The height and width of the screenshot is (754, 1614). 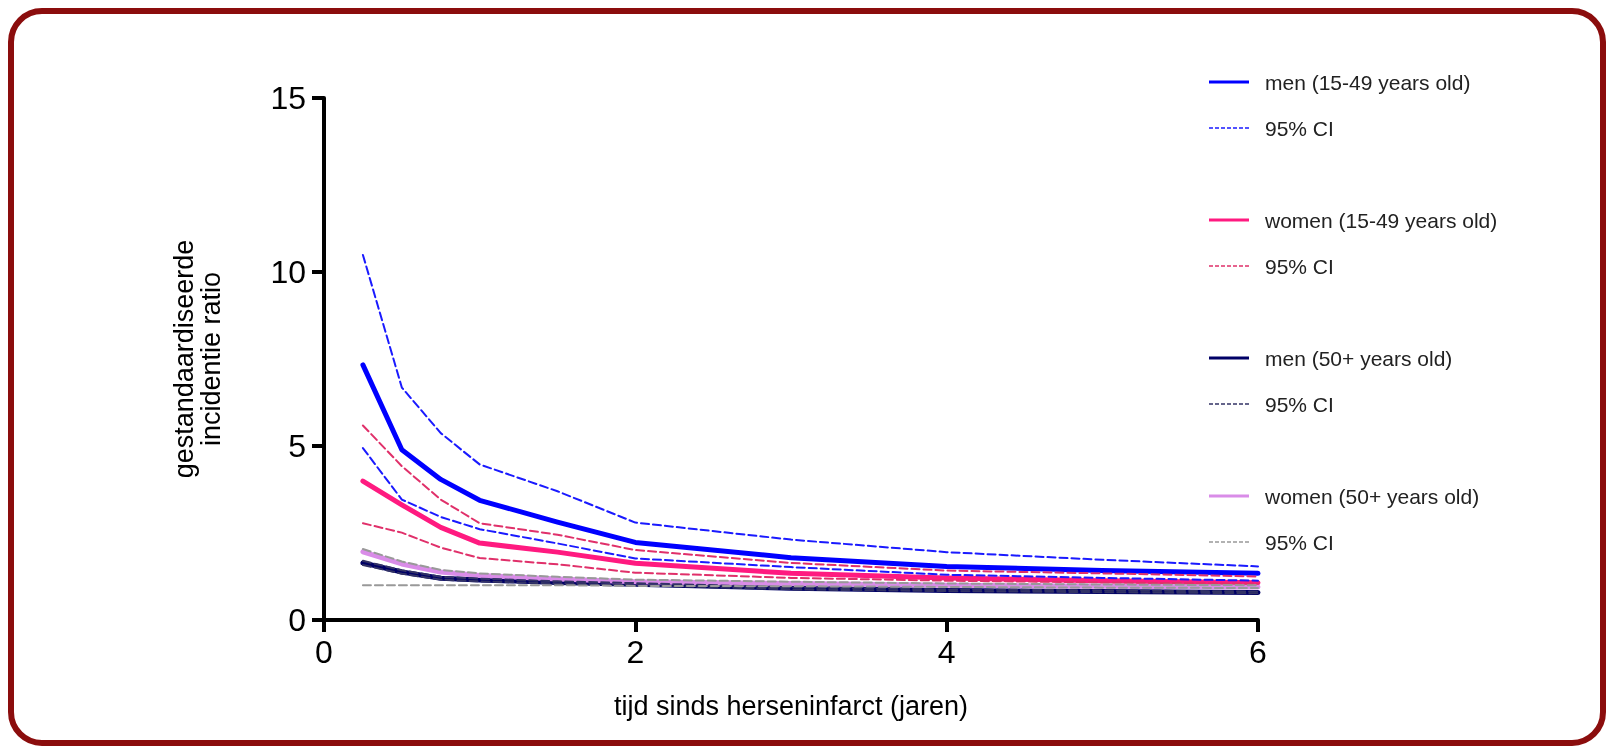 What do you see at coordinates (1359, 358) in the screenshot?
I see `legend-label: men (50+ years old)` at bounding box center [1359, 358].